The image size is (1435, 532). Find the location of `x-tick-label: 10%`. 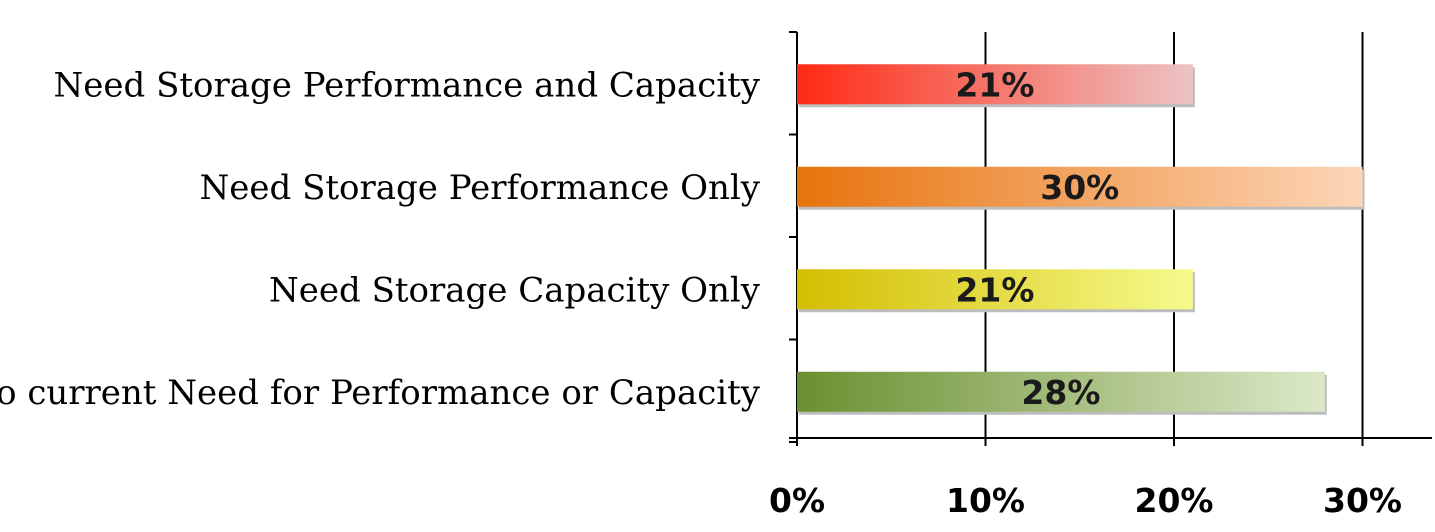

x-tick-label: 10% is located at coordinates (985, 500).